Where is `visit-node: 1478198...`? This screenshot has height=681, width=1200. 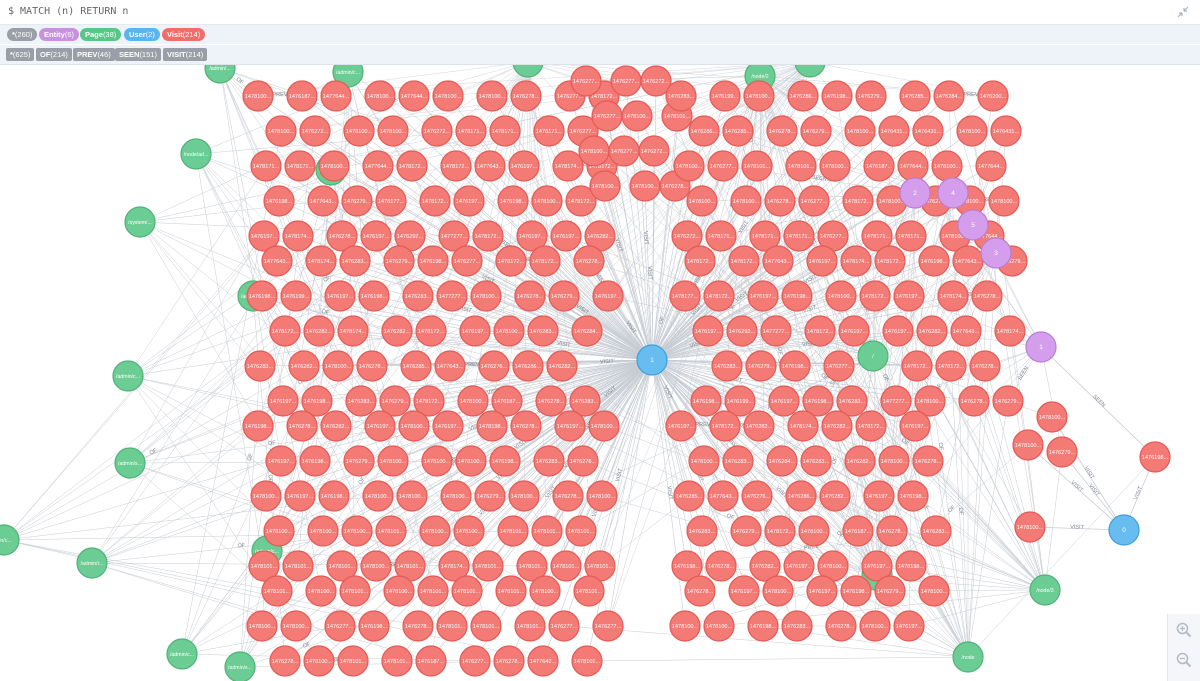 visit-node: 1478198... is located at coordinates (911, 566).